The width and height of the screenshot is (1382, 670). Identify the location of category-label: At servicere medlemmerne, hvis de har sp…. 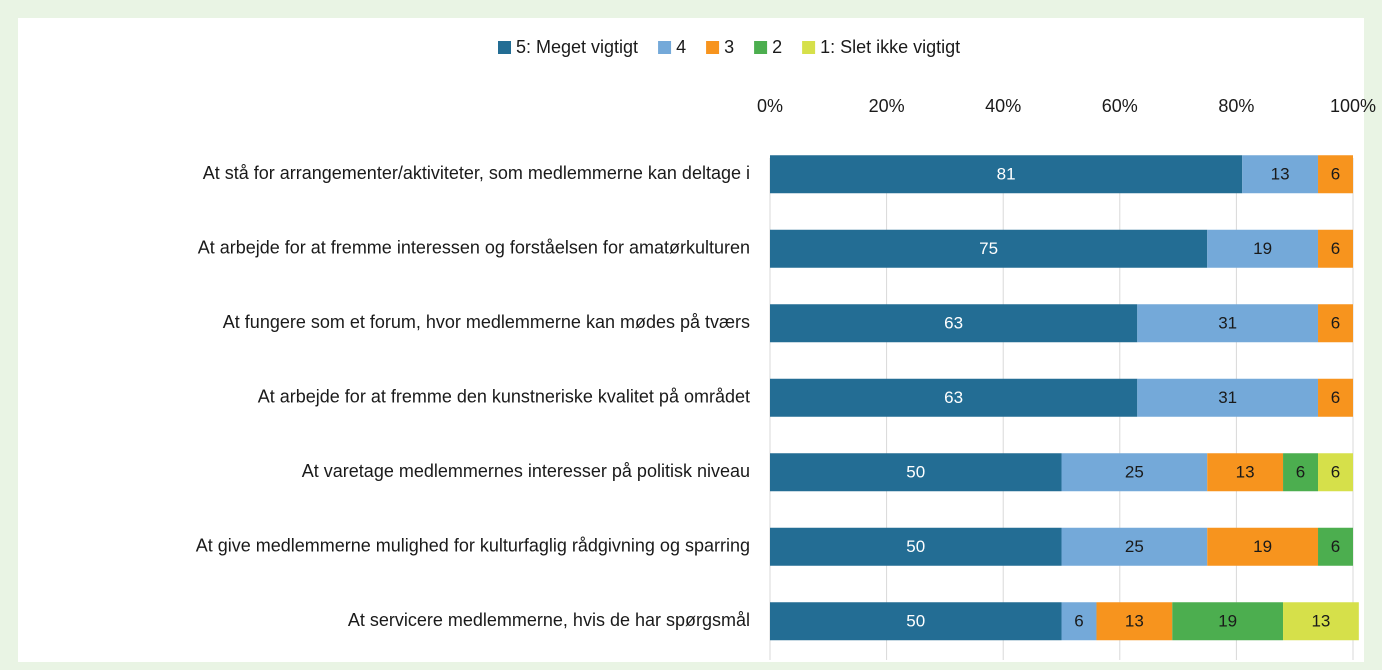
(549, 620).